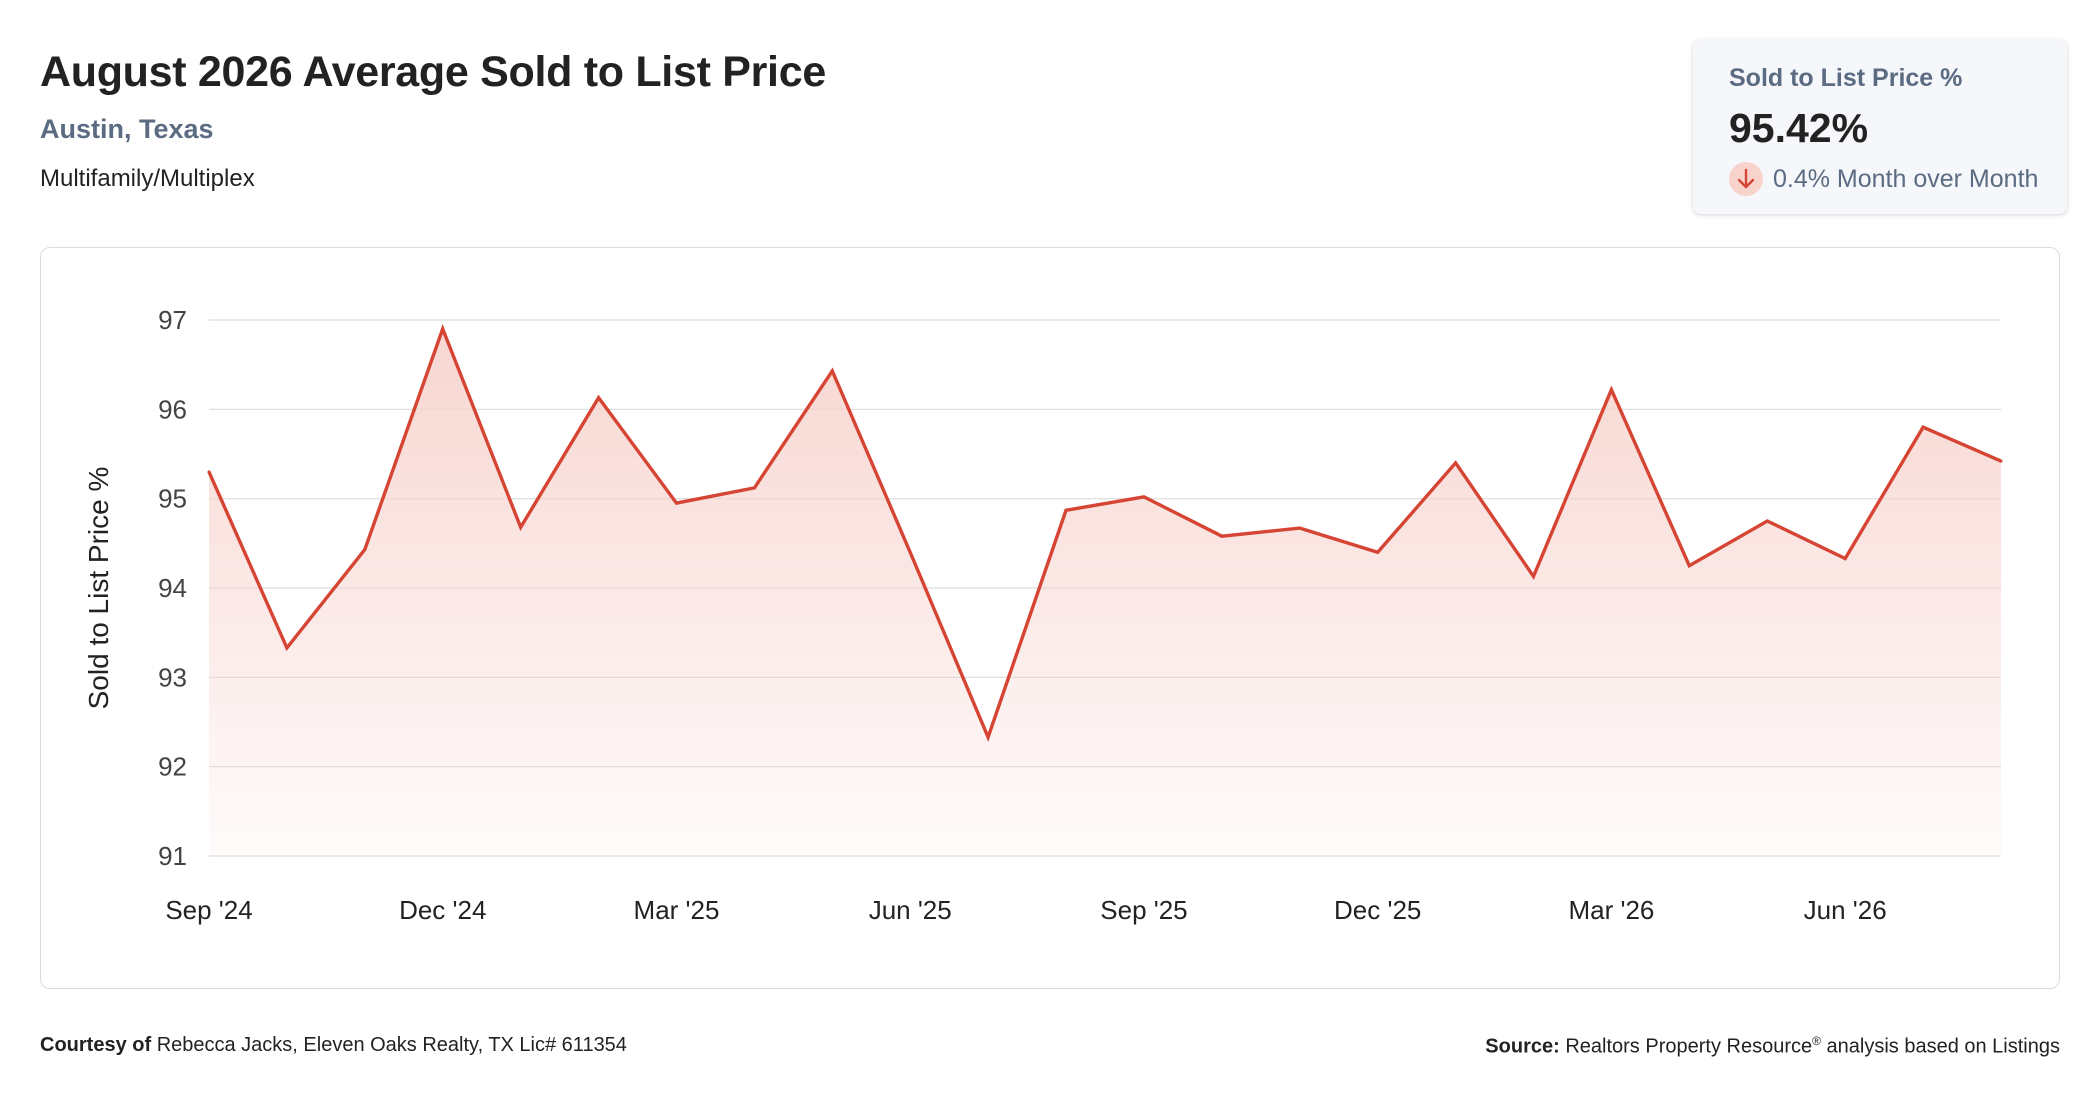  What do you see at coordinates (96, 1045) in the screenshot?
I see `courtesy-label: Courtesy of` at bounding box center [96, 1045].